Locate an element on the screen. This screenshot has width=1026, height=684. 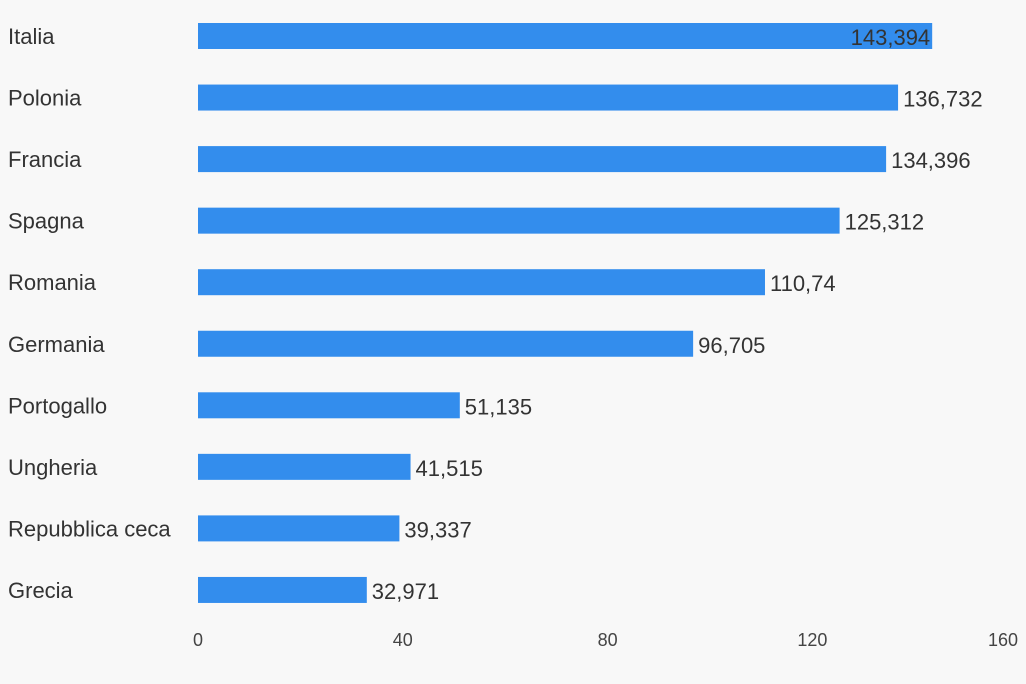
value-label: 32,971 is located at coordinates (405, 591).